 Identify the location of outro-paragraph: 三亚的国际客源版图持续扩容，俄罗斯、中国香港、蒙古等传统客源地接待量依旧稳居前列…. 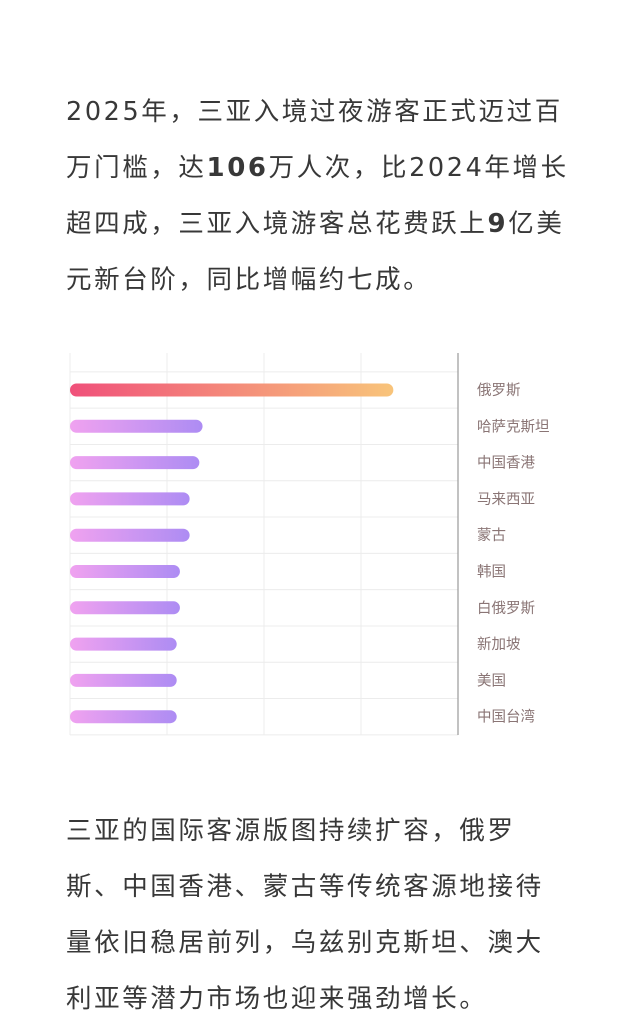
(305, 915).